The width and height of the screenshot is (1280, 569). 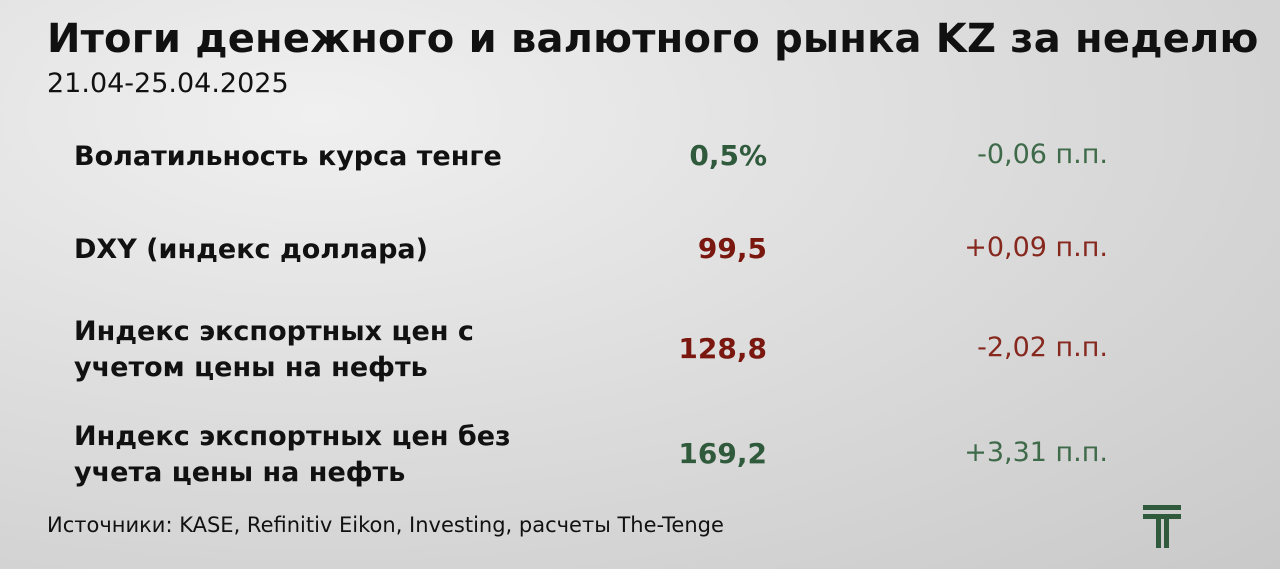 I want to click on row-change: -0,06 п.п., so click(x=1042, y=154).